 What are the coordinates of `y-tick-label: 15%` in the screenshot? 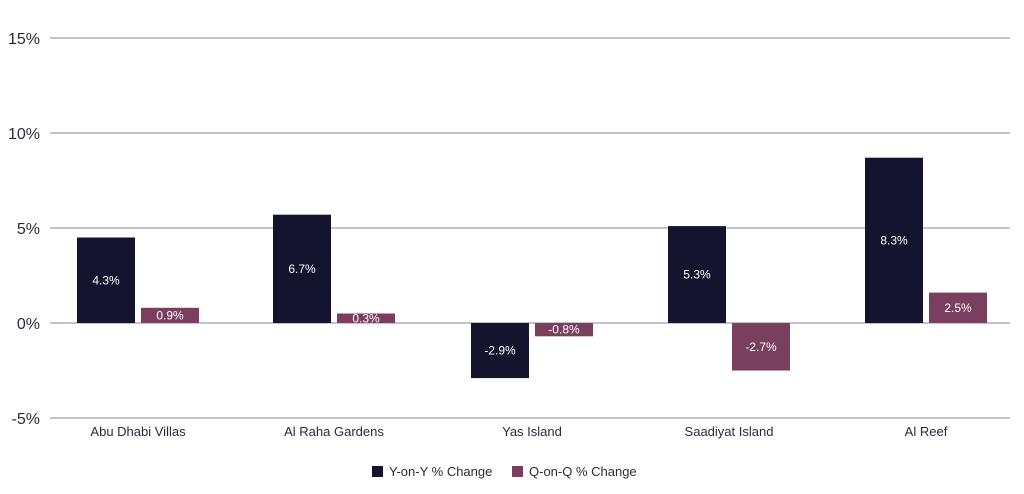 It's located at (24, 39).